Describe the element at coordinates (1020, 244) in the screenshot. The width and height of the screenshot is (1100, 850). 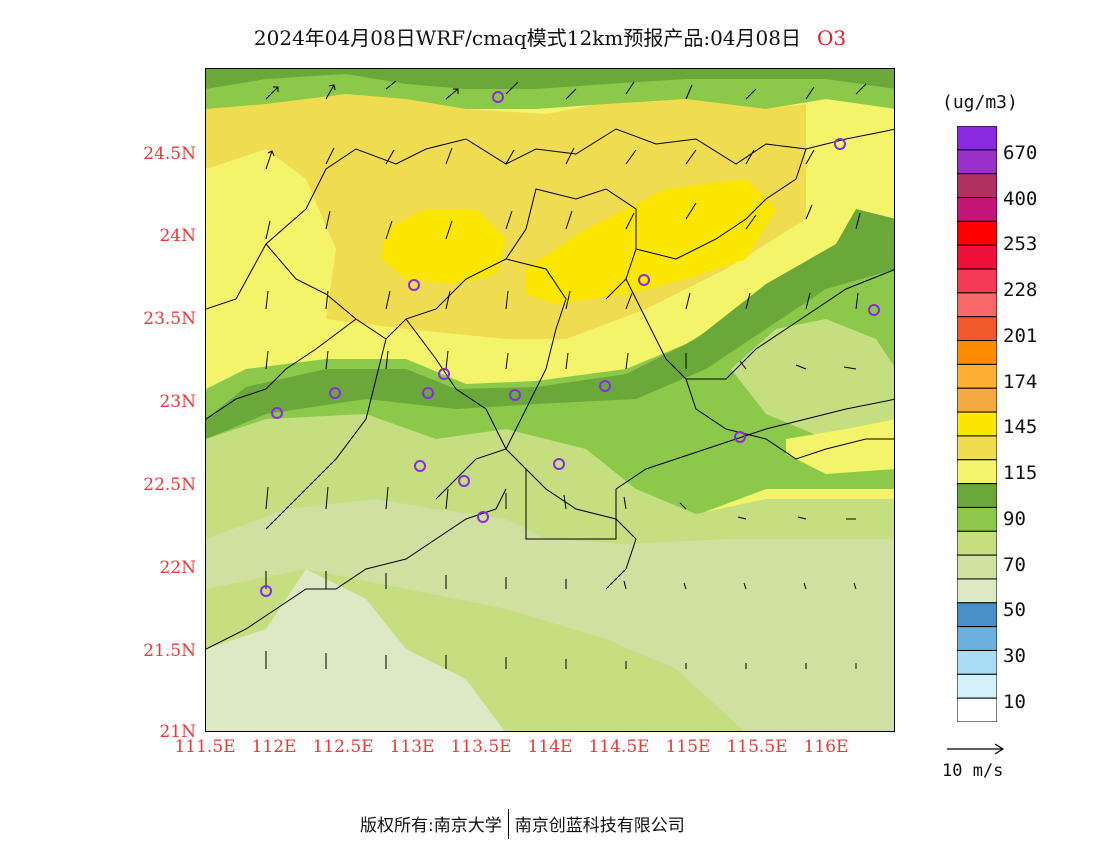
I see `scale-label-253: 253` at that location.